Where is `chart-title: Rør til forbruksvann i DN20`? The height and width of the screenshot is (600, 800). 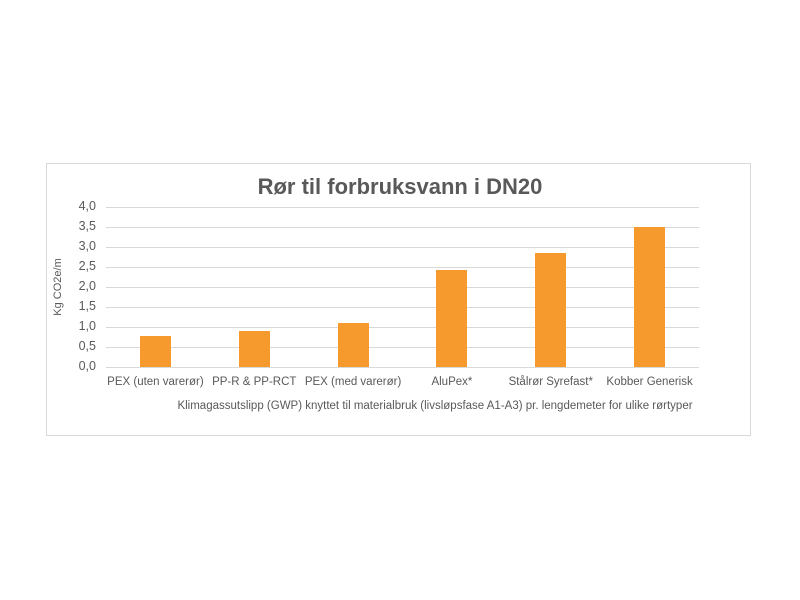 chart-title: Rør til forbruksvann i DN20 is located at coordinates (400, 186).